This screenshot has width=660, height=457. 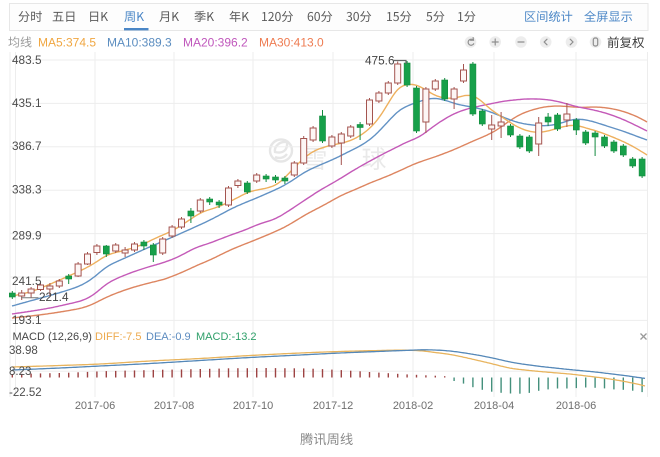 What do you see at coordinates (168, 337) in the screenshot?
I see `svg-text: DEA:-0.9` at bounding box center [168, 337].